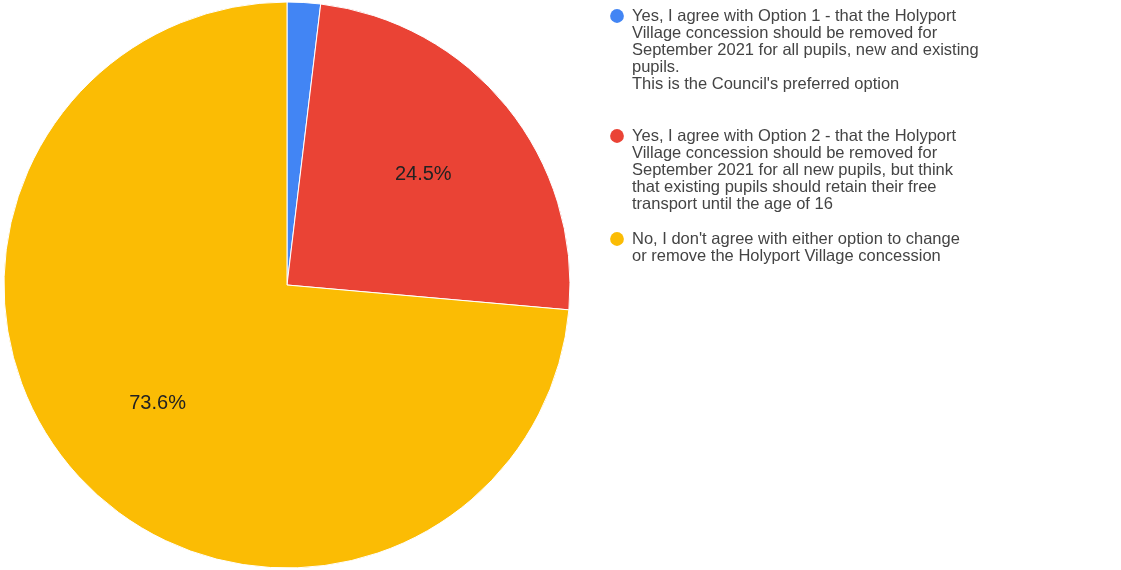 This screenshot has height=570, width=1121. I want to click on data-label: 24.5%, so click(423, 173).